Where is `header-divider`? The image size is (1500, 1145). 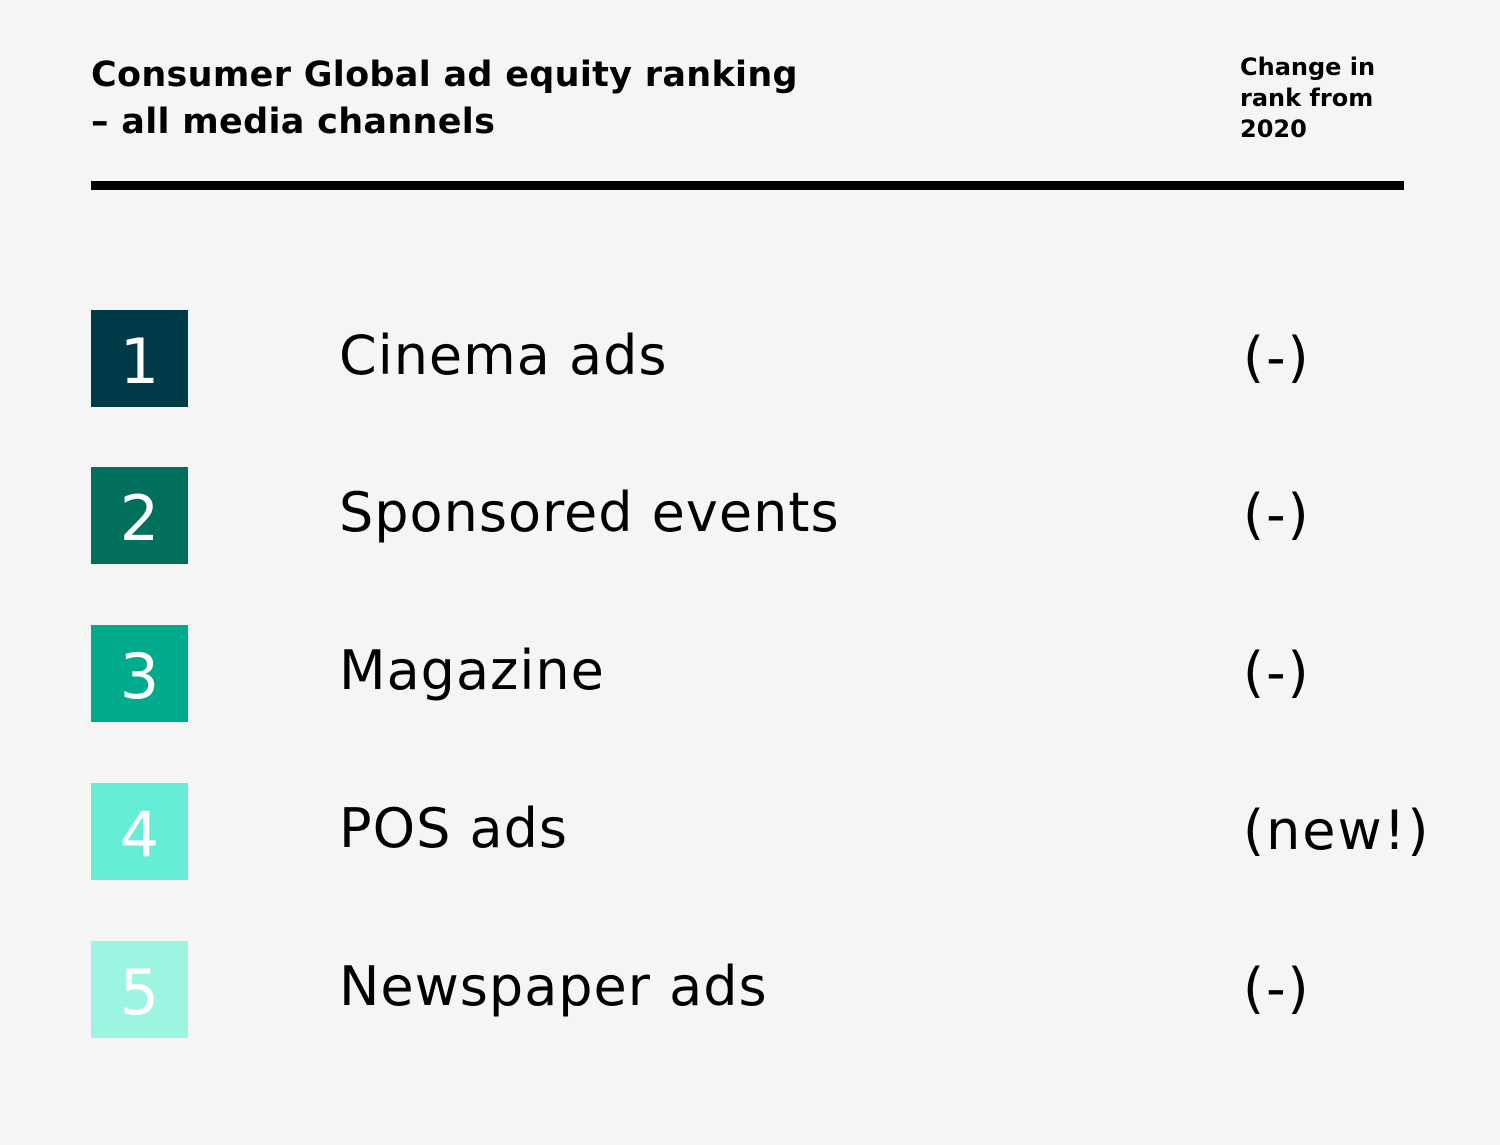 header-divider is located at coordinates (747, 185).